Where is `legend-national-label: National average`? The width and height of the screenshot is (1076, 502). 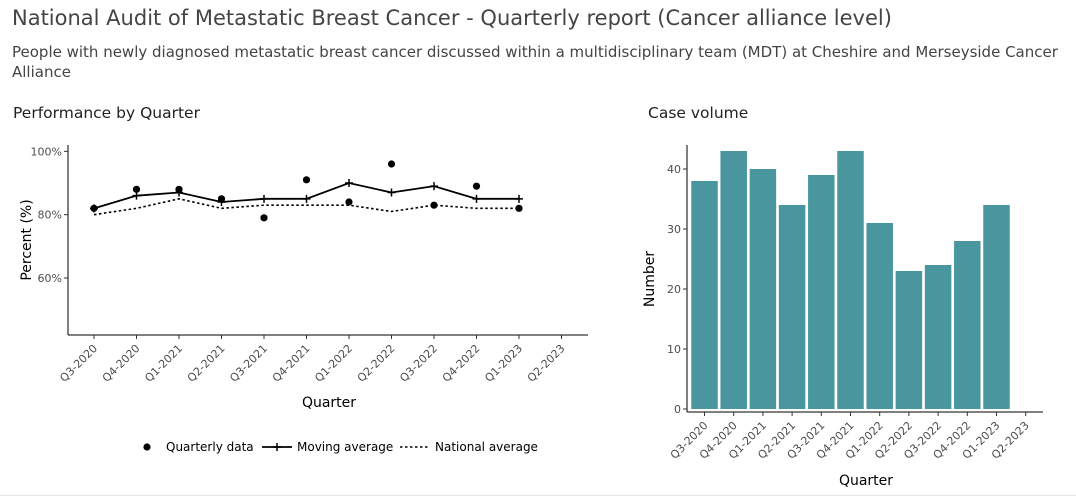 legend-national-label: National average is located at coordinates (486, 447).